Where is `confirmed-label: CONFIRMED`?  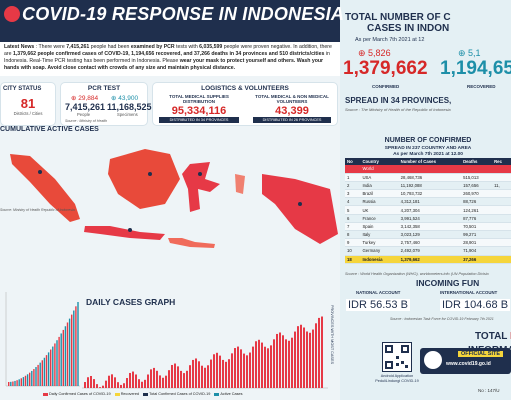 confirmed-label: CONFIRMED is located at coordinates (386, 86).